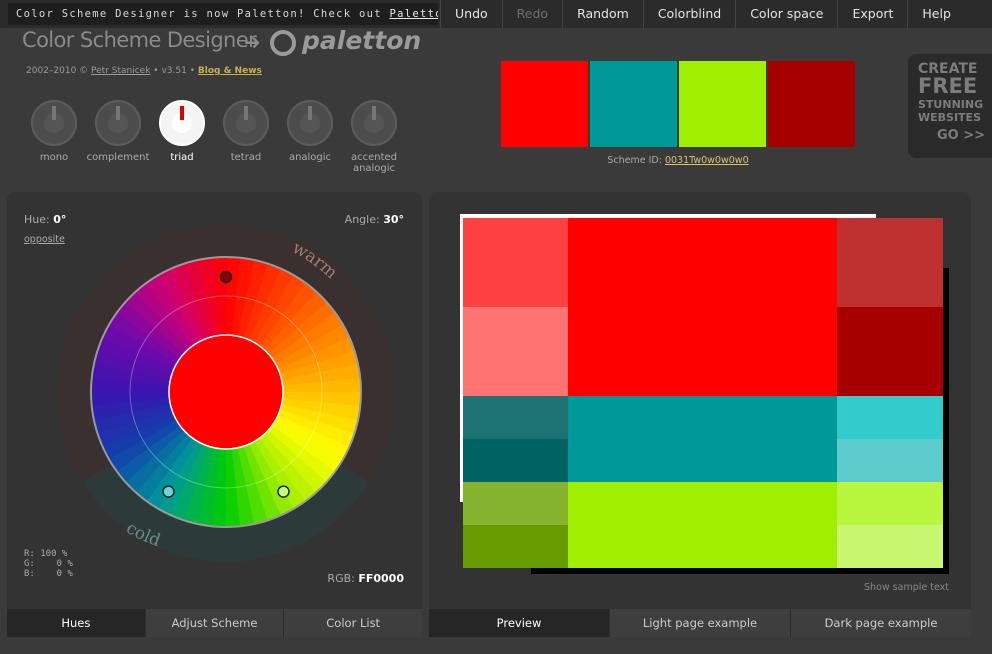  What do you see at coordinates (722, 104) in the screenshot?
I see `swatch-secondary-b` at bounding box center [722, 104].